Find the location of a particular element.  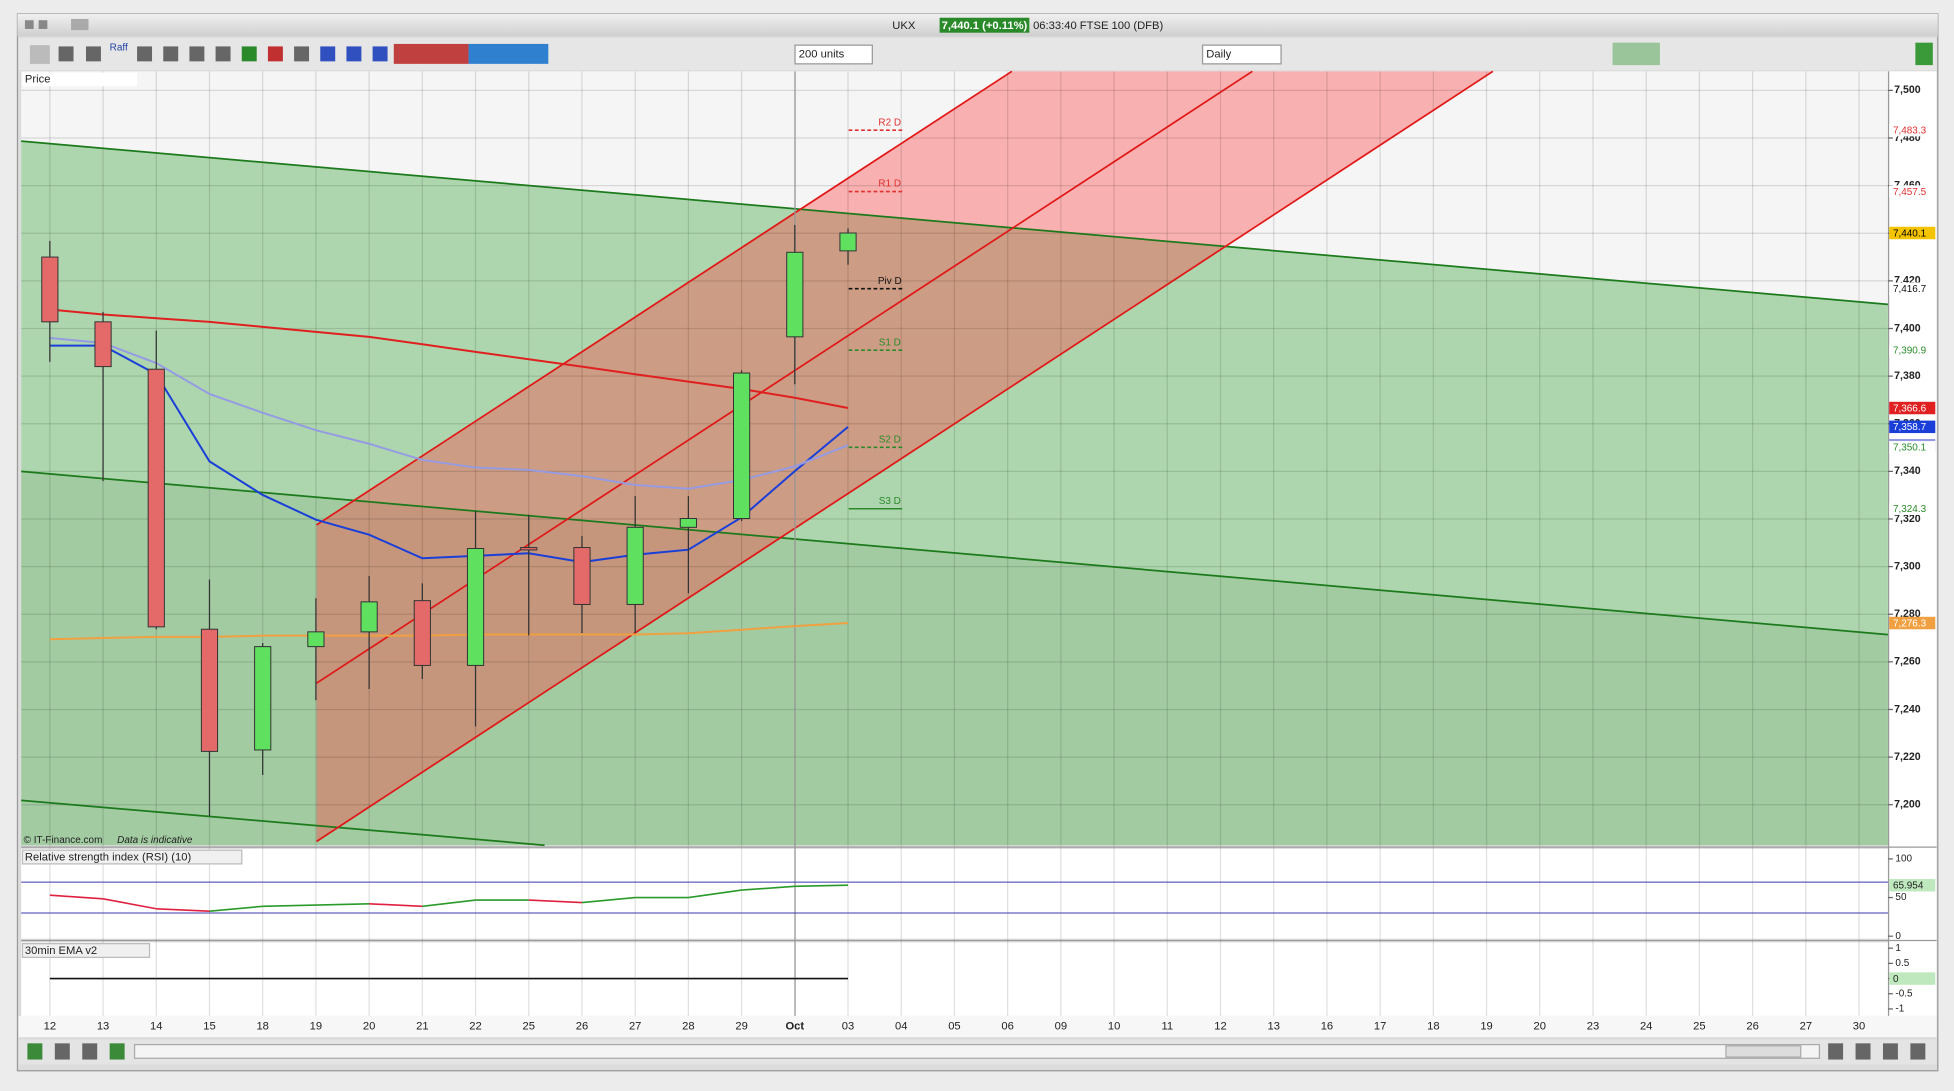

scrollbar is located at coordinates (977, 1051).